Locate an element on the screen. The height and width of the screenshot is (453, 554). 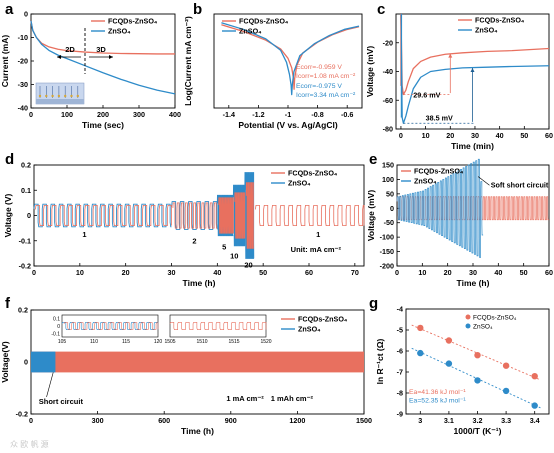
x-tick-label: -1.4 is located at coordinates (229, 114).